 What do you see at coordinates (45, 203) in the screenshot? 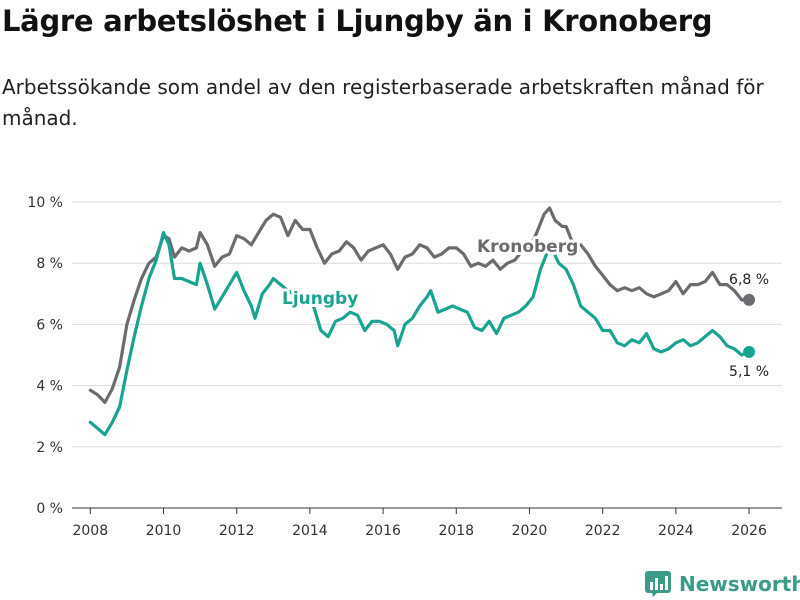
I see `y-tick-label: 10 %` at bounding box center [45, 203].